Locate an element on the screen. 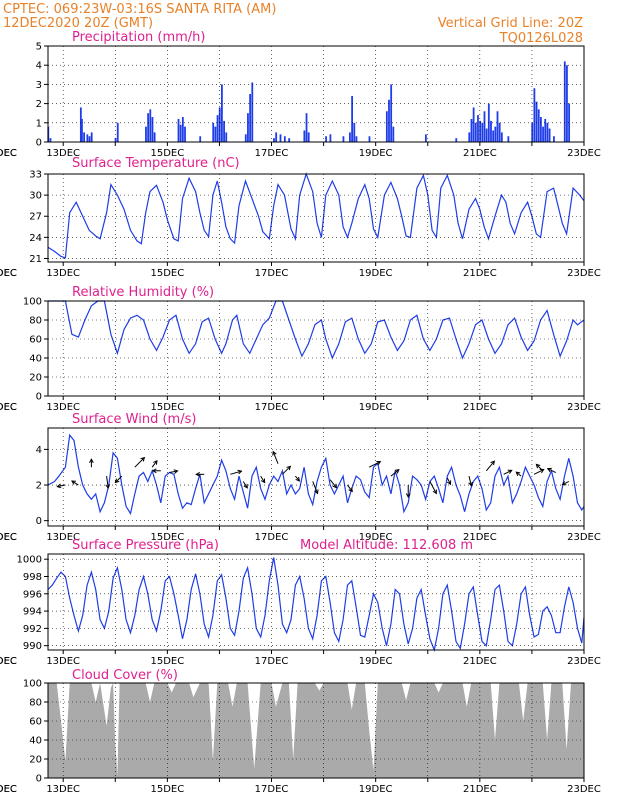 The image size is (618, 800). y-tick-label: 40 is located at coordinates (35, 741).